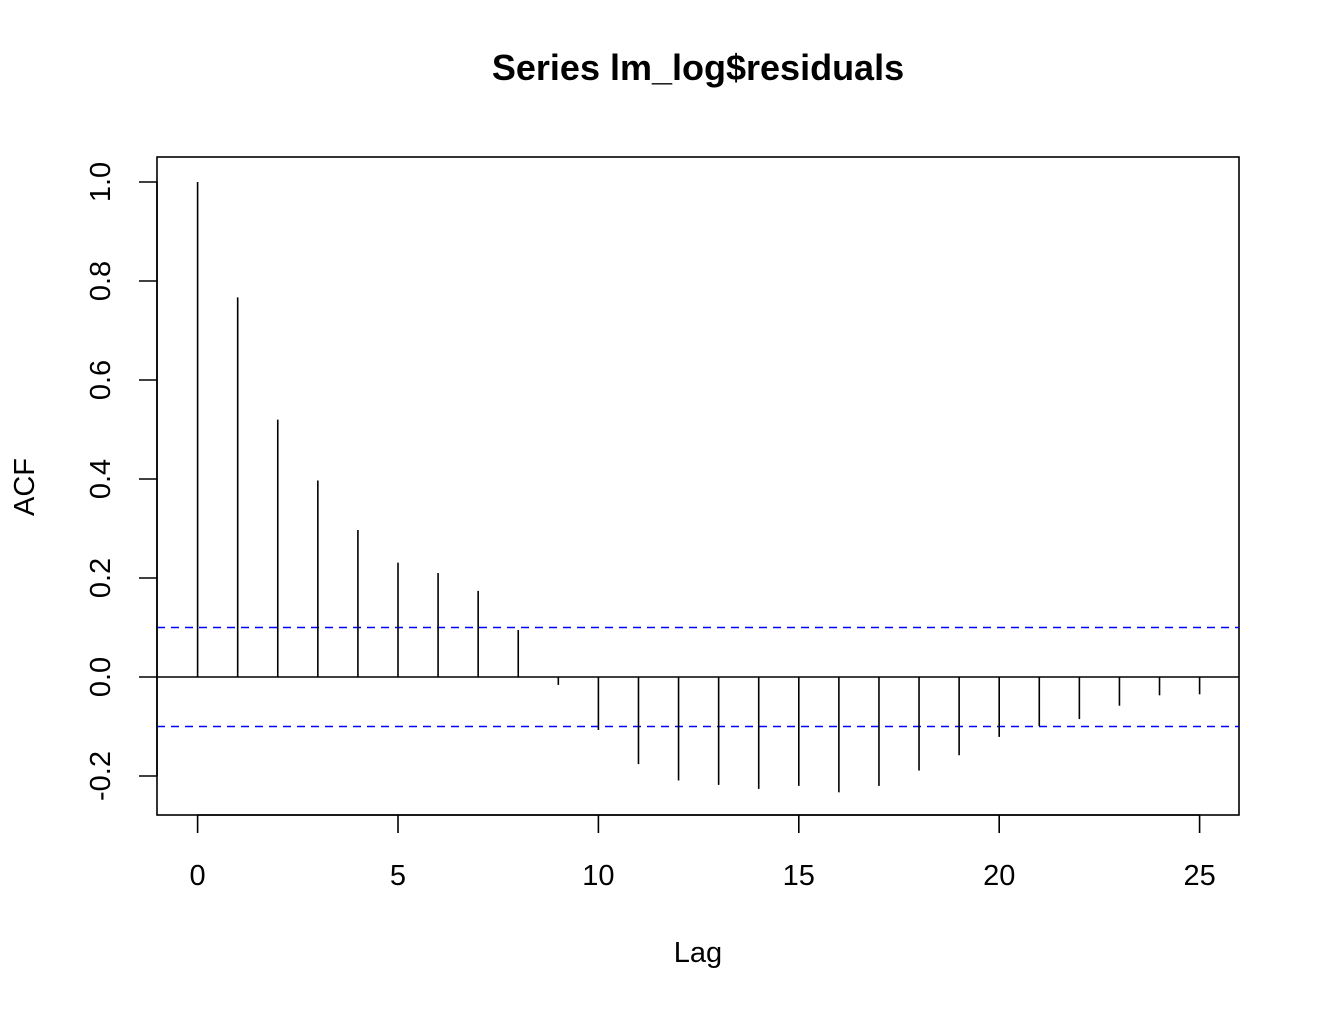  Describe the element at coordinates (198, 876) in the screenshot. I see `x-tick-label: 0` at that location.